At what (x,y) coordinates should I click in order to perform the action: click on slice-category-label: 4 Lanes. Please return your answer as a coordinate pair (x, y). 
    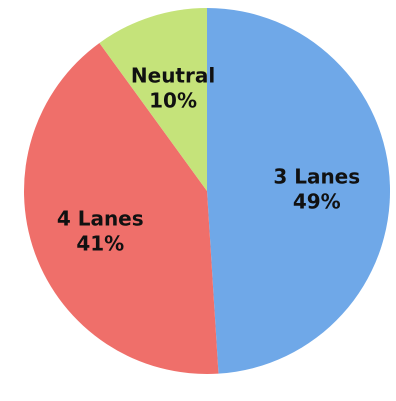
    Looking at the image, I should click on (100, 218).